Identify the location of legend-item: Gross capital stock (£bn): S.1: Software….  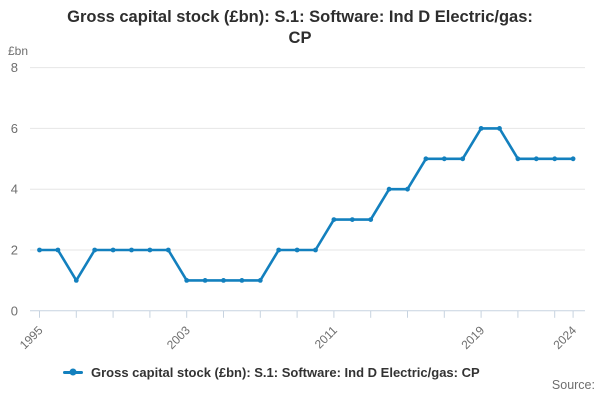
(271, 372).